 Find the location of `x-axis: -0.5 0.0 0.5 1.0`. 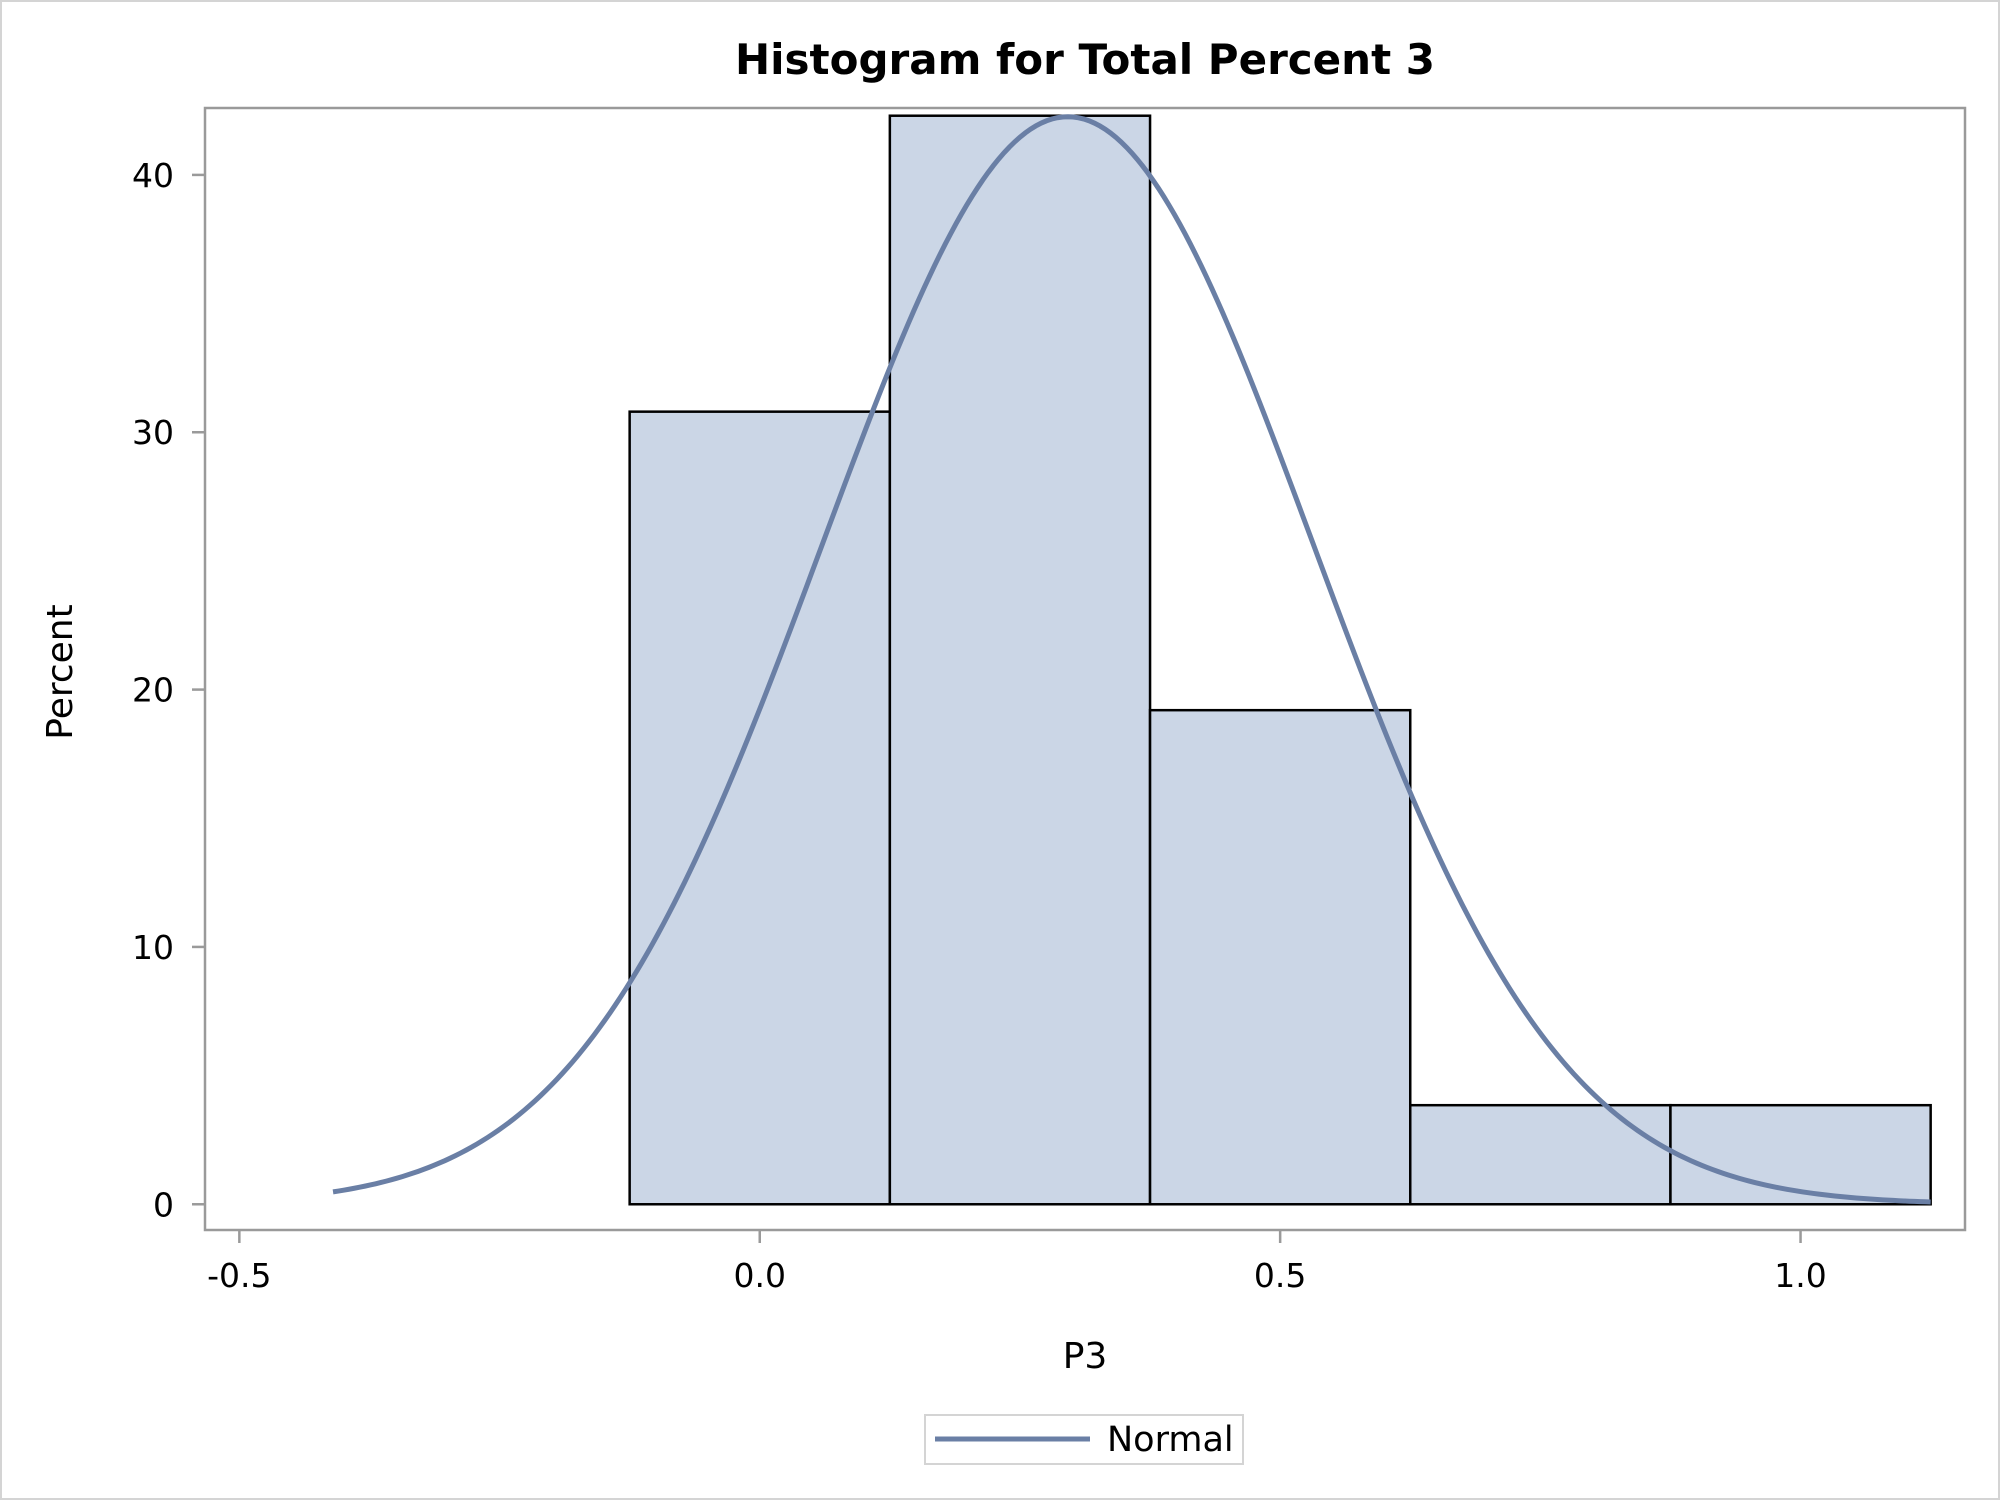

x-axis: -0.5 0.0 0.5 1.0 is located at coordinates (1017, 1262).